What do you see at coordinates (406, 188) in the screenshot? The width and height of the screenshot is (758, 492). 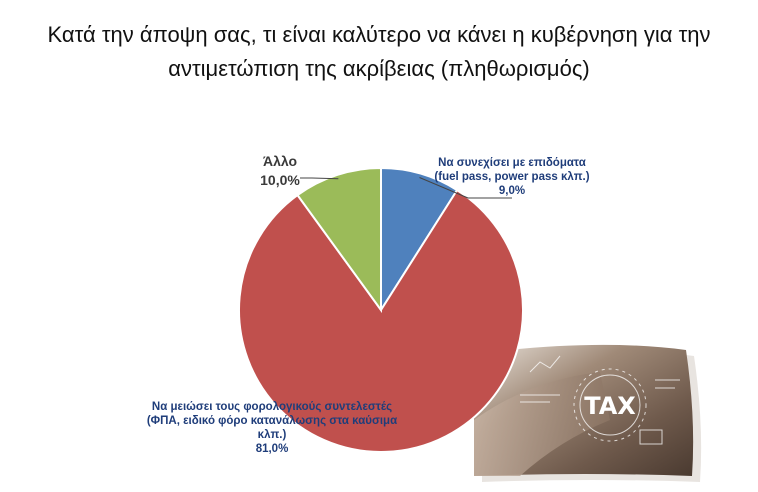 I see `leader-lines` at bounding box center [406, 188].